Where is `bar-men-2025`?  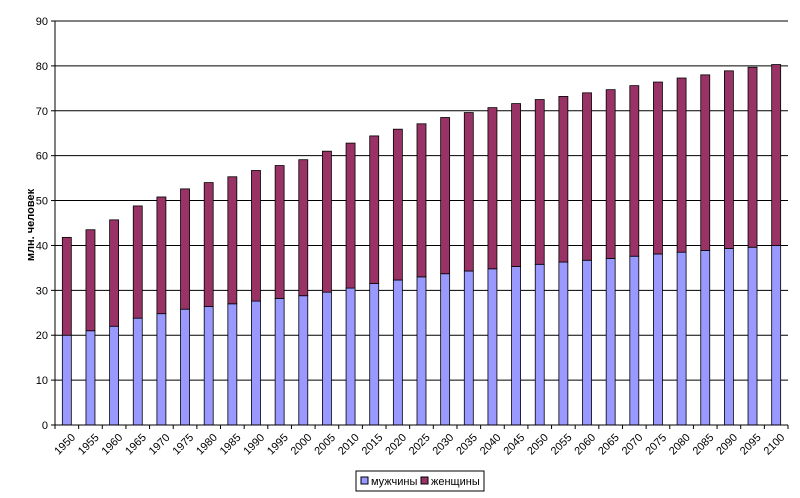
bar-men-2025 is located at coordinates (421, 351).